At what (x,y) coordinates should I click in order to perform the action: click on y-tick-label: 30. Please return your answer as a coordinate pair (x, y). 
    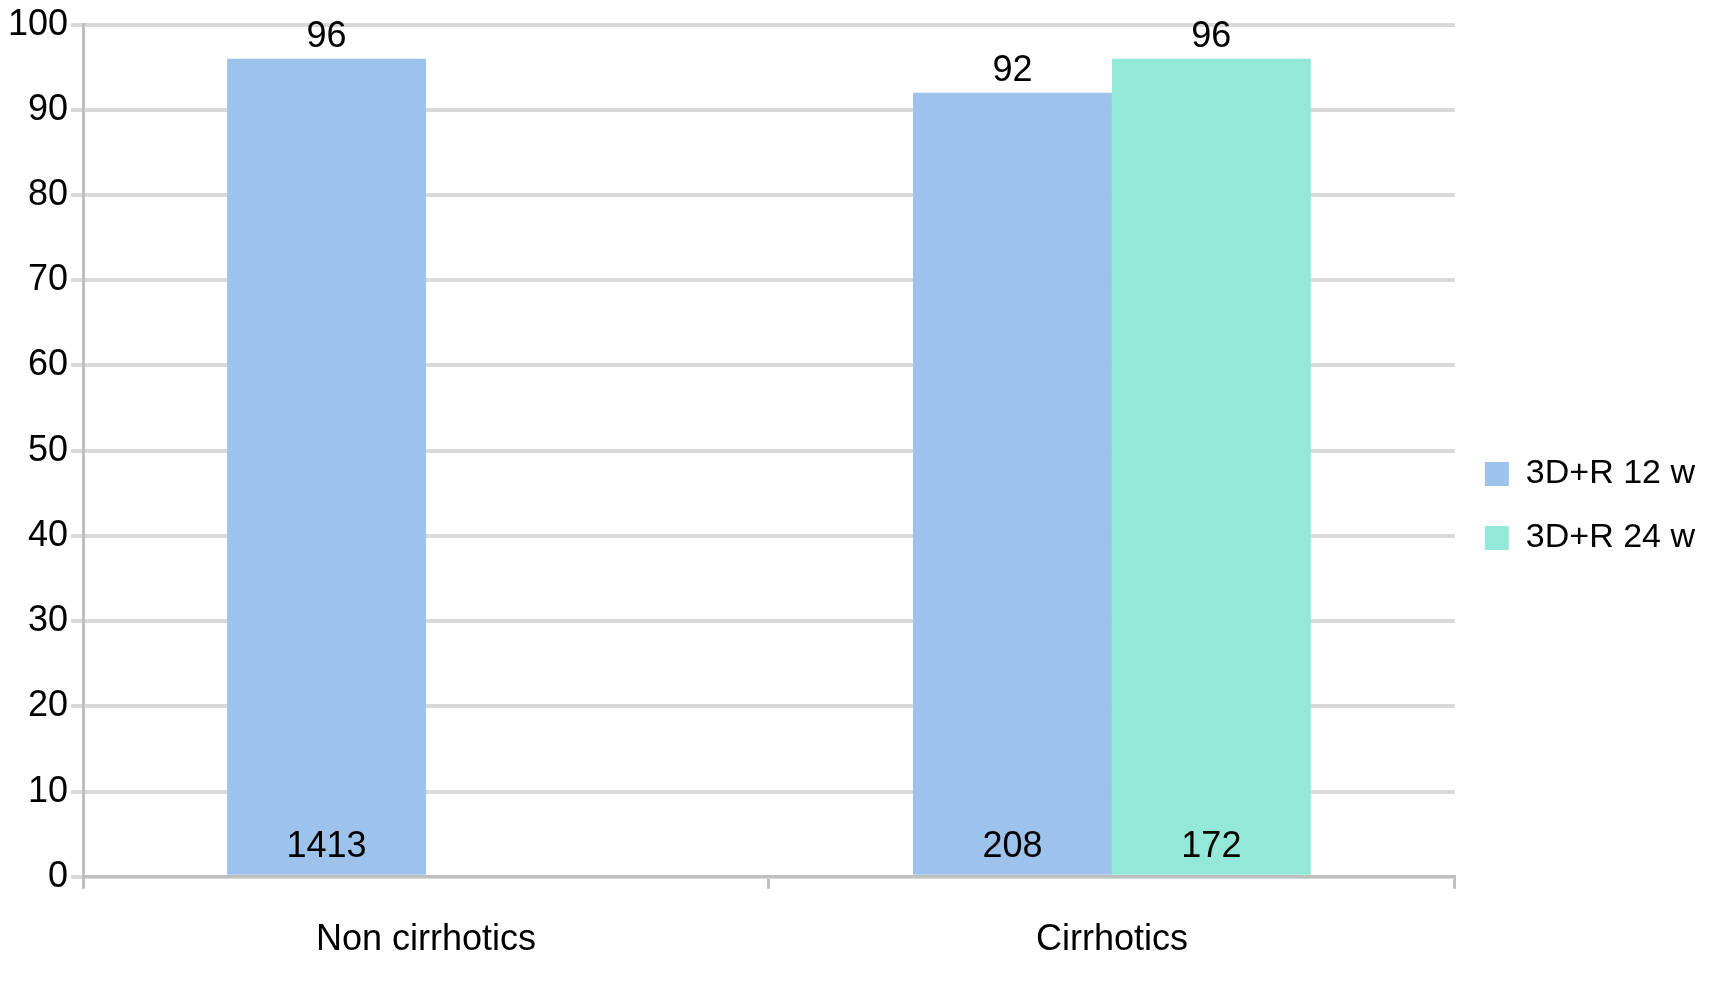
    Looking at the image, I should click on (48, 619).